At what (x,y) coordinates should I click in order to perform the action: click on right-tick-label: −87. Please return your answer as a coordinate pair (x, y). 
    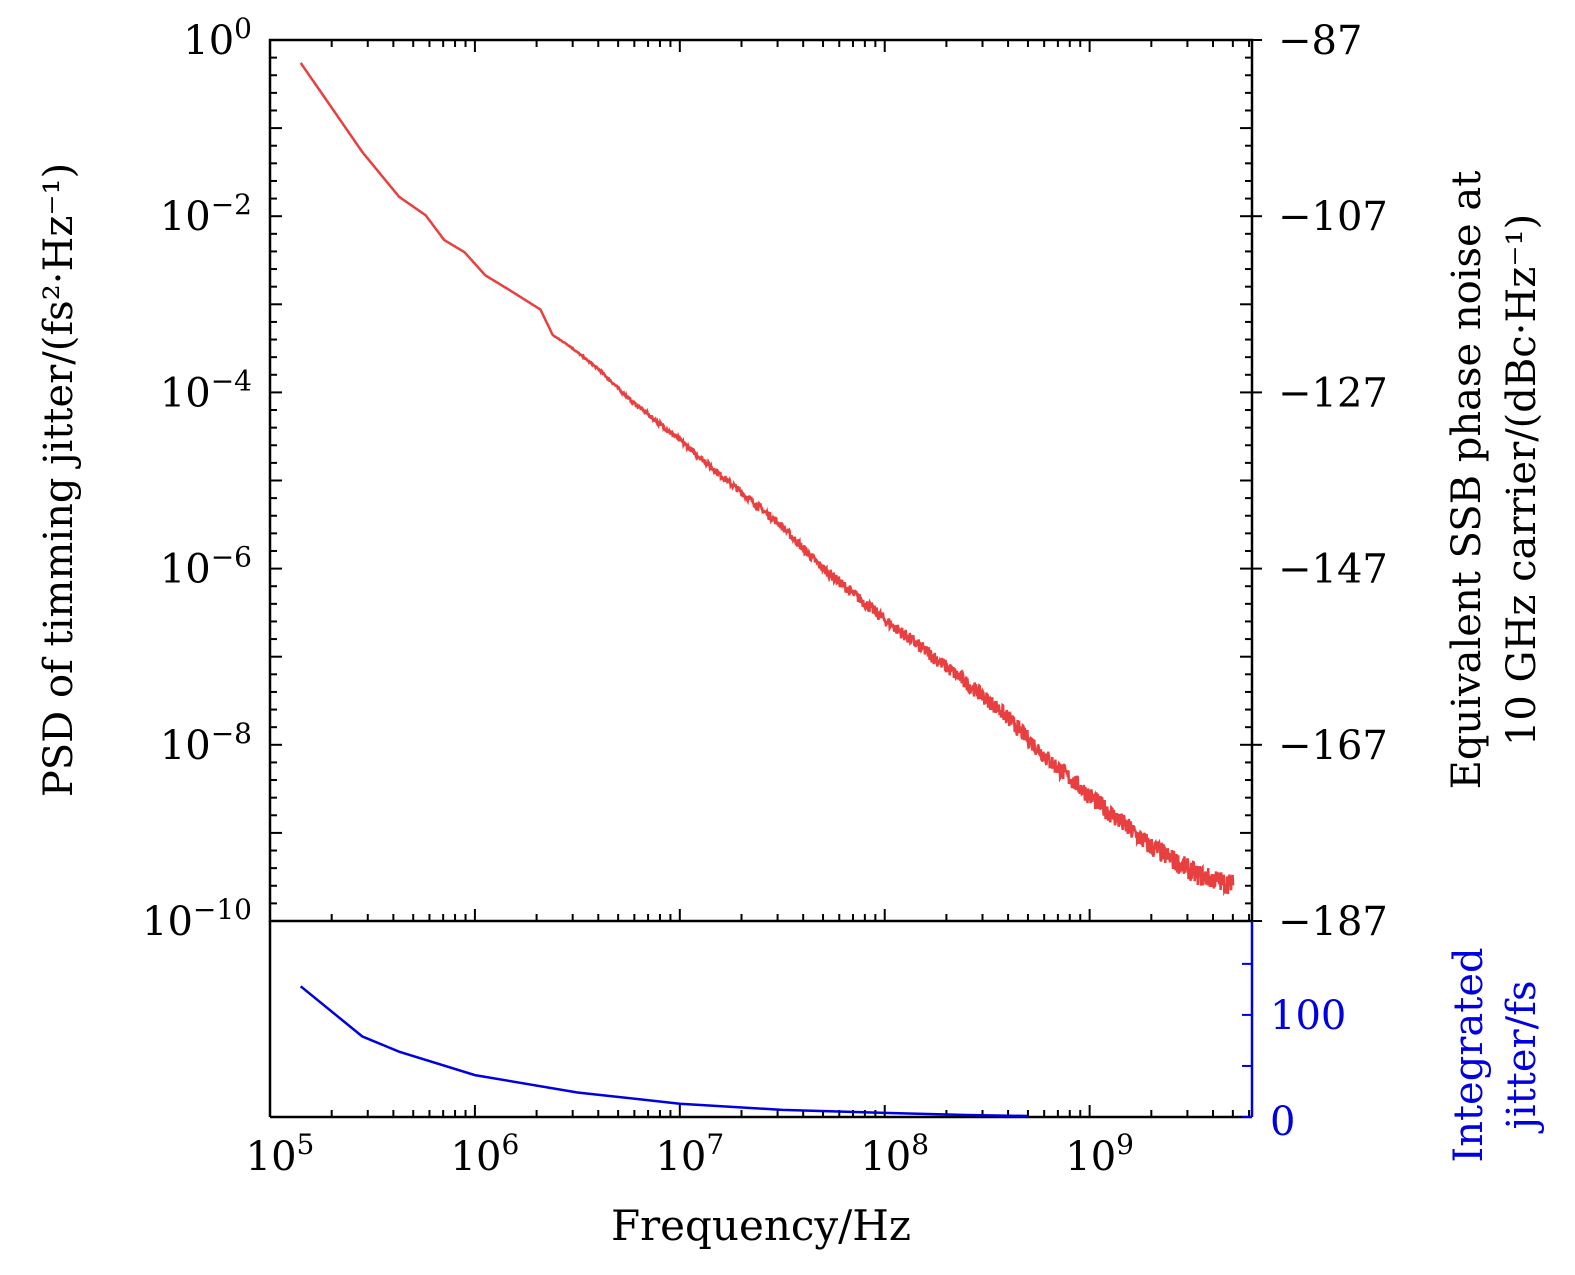
    Looking at the image, I should click on (1320, 41).